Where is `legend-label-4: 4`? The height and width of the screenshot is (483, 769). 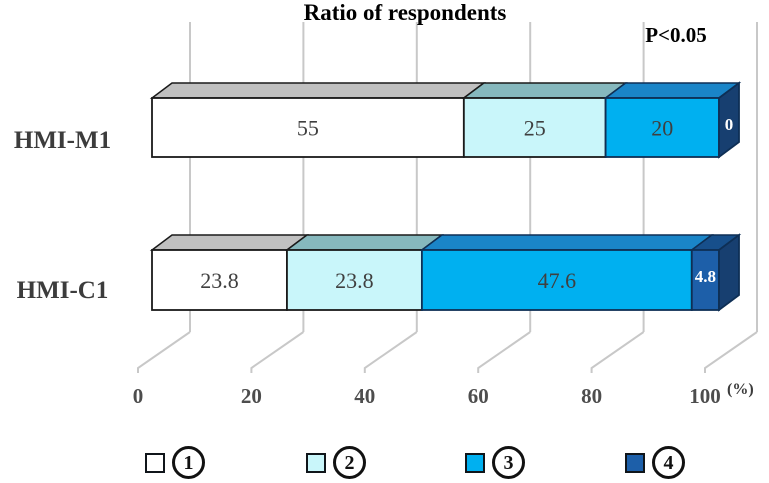
legend-label-4: 4 is located at coordinates (668, 462).